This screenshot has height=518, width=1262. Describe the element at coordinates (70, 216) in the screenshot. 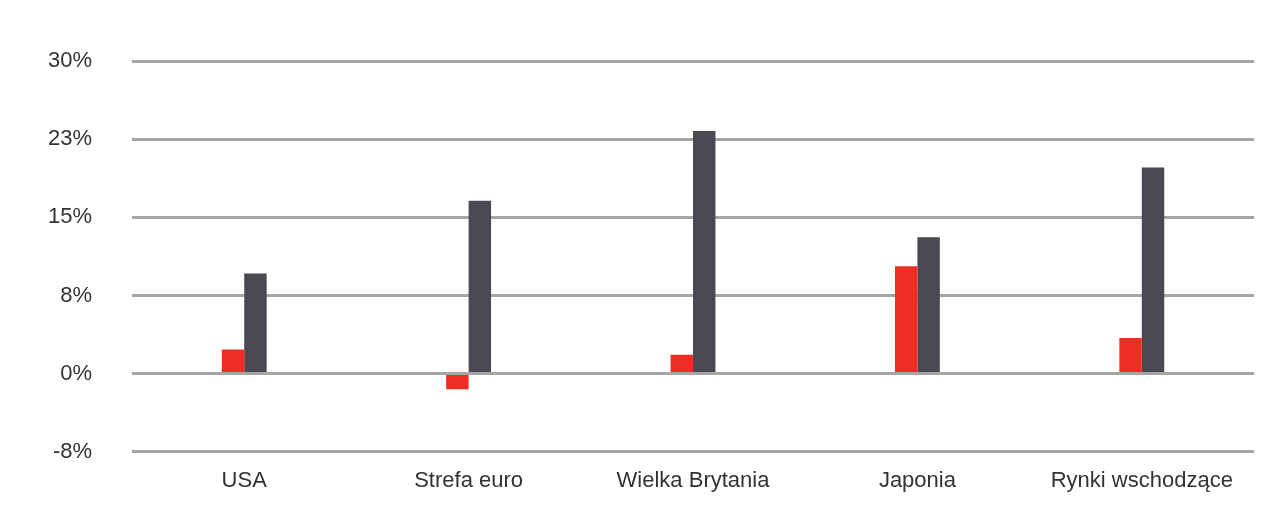

I see `y-tick-label: 15%` at that location.